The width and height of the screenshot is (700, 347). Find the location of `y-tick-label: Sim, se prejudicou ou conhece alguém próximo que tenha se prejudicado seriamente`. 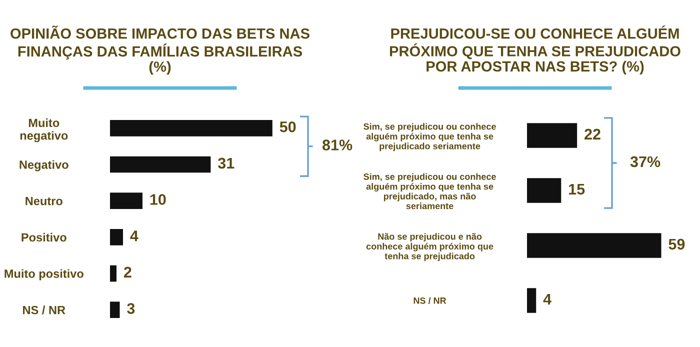

y-tick-label: Sim, se prejudicou ou conhece alguém próximo que tenha se prejudicado seriamente is located at coordinates (430, 137).